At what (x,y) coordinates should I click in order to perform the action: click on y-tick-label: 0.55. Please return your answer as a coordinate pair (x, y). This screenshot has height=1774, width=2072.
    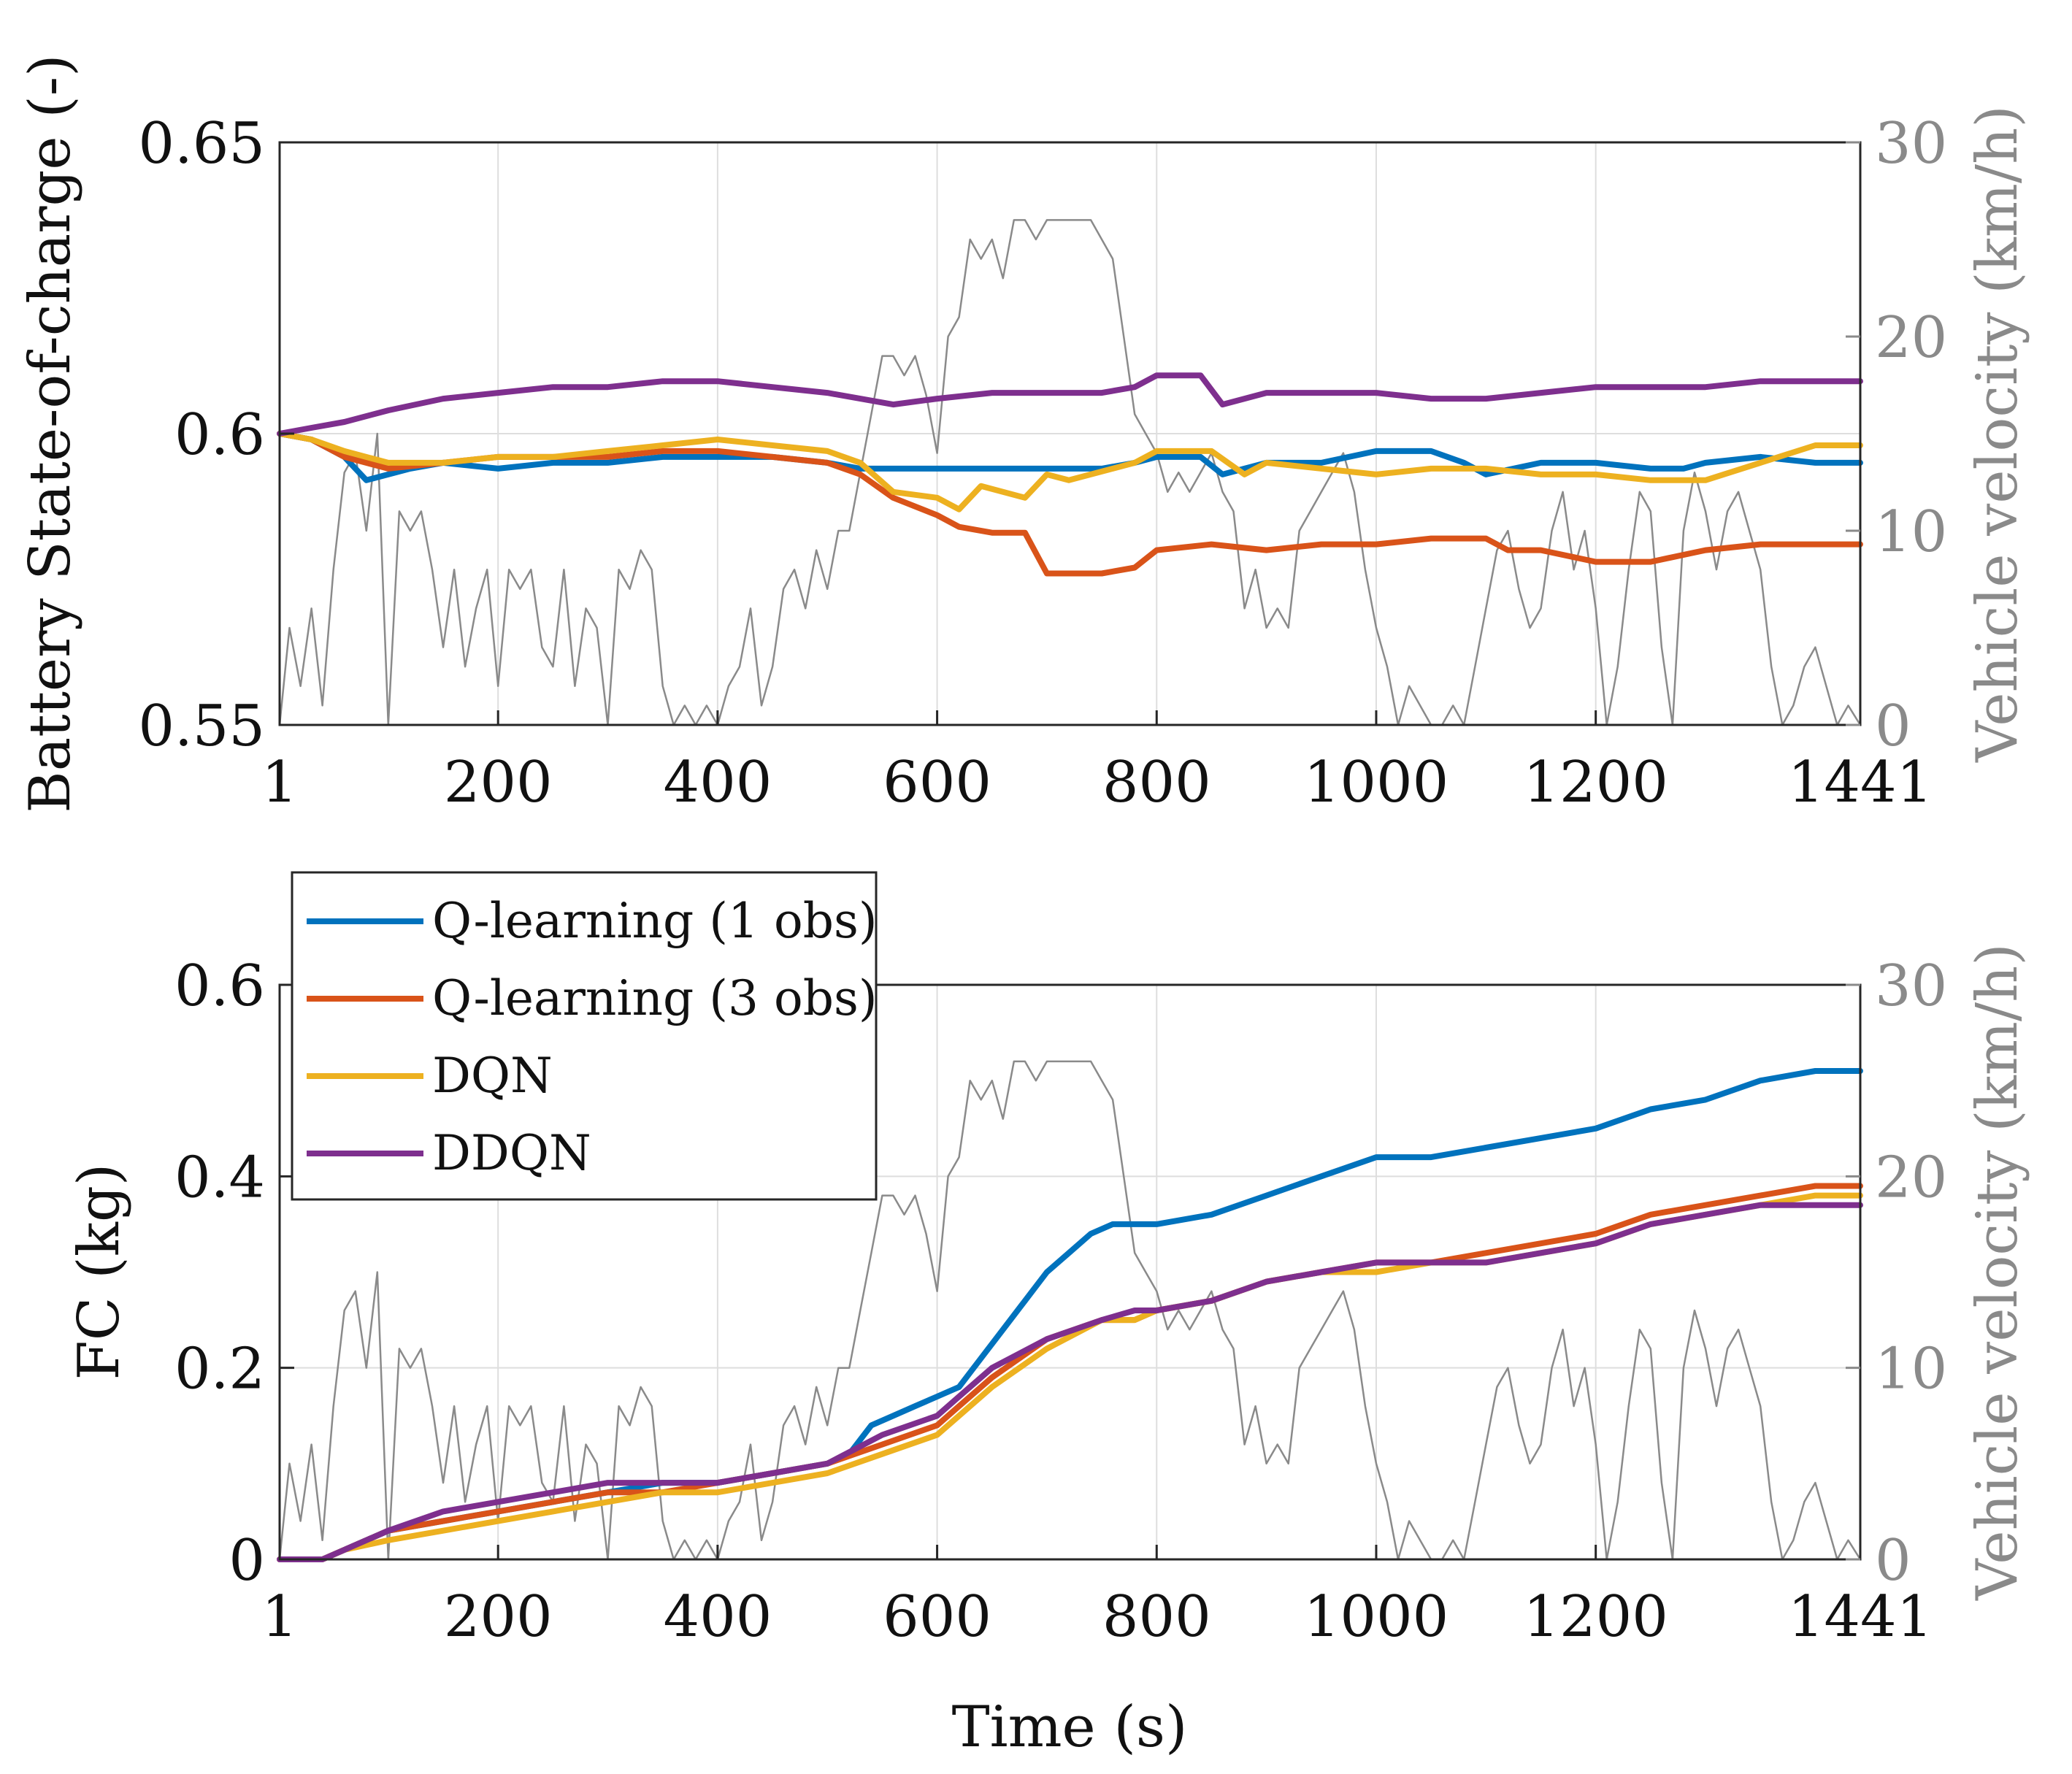
    Looking at the image, I should click on (201, 726).